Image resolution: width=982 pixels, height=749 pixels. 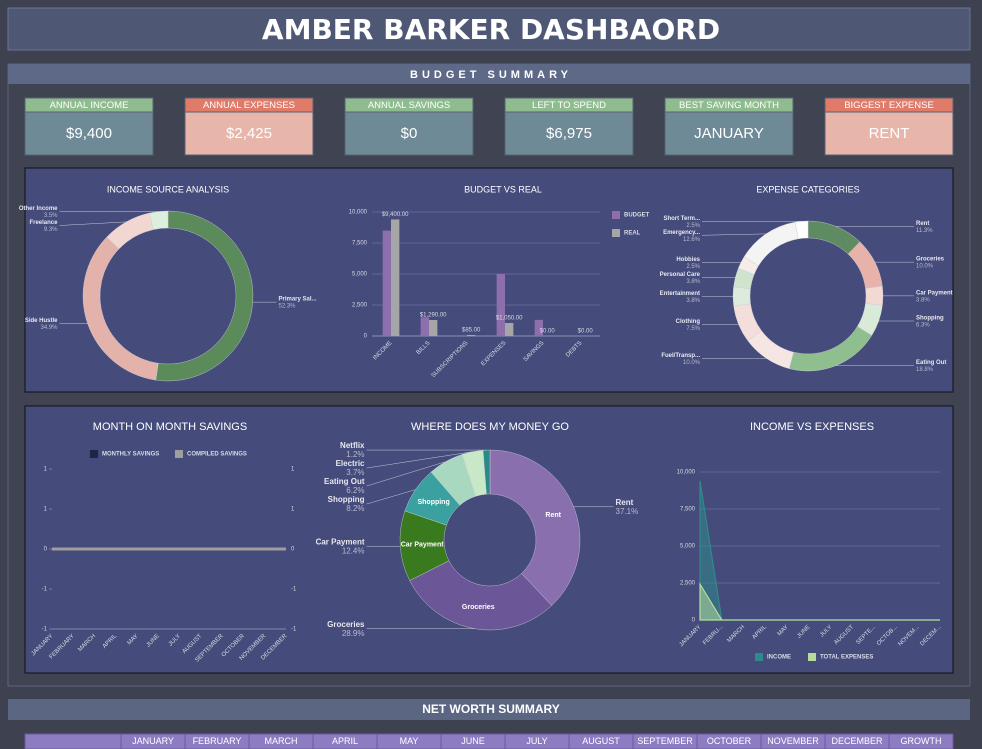 I want to click on chart-title: WHERE DOES MY MONEY GO, so click(x=490, y=427).